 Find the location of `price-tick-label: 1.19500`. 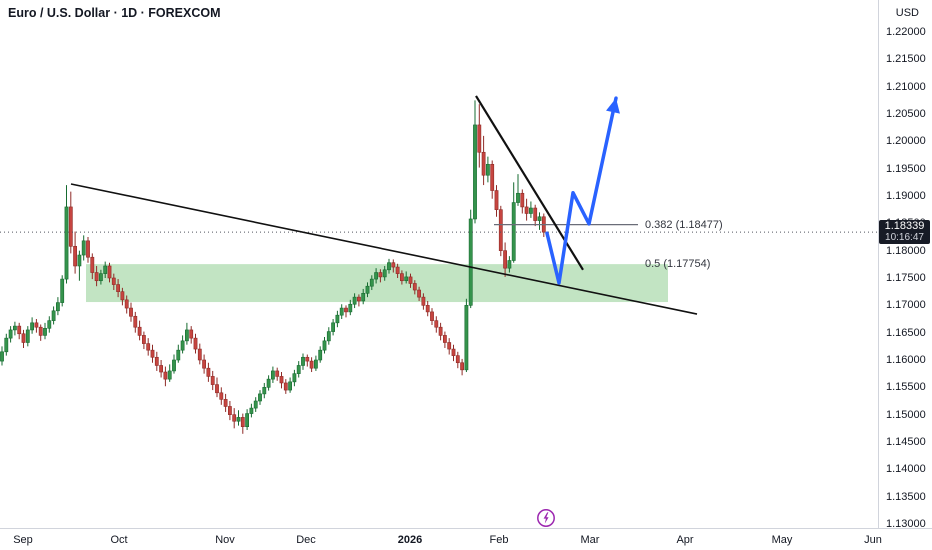

price-tick-label: 1.19500 is located at coordinates (906, 168).